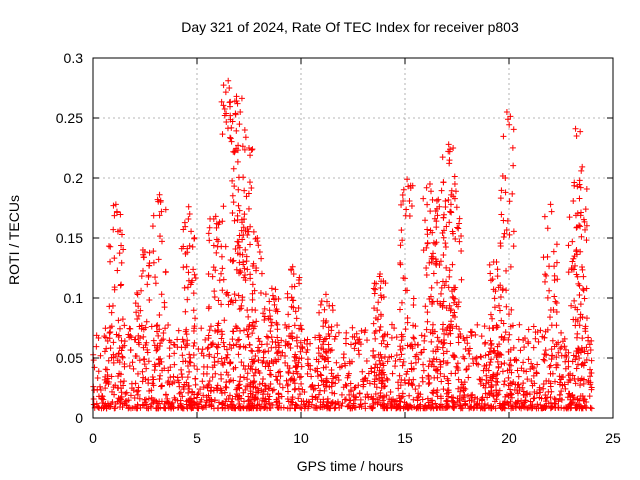 The width and height of the screenshot is (640, 480). Describe the element at coordinates (69, 358) in the screenshot. I see `y-tick-label: 0.05` at that location.